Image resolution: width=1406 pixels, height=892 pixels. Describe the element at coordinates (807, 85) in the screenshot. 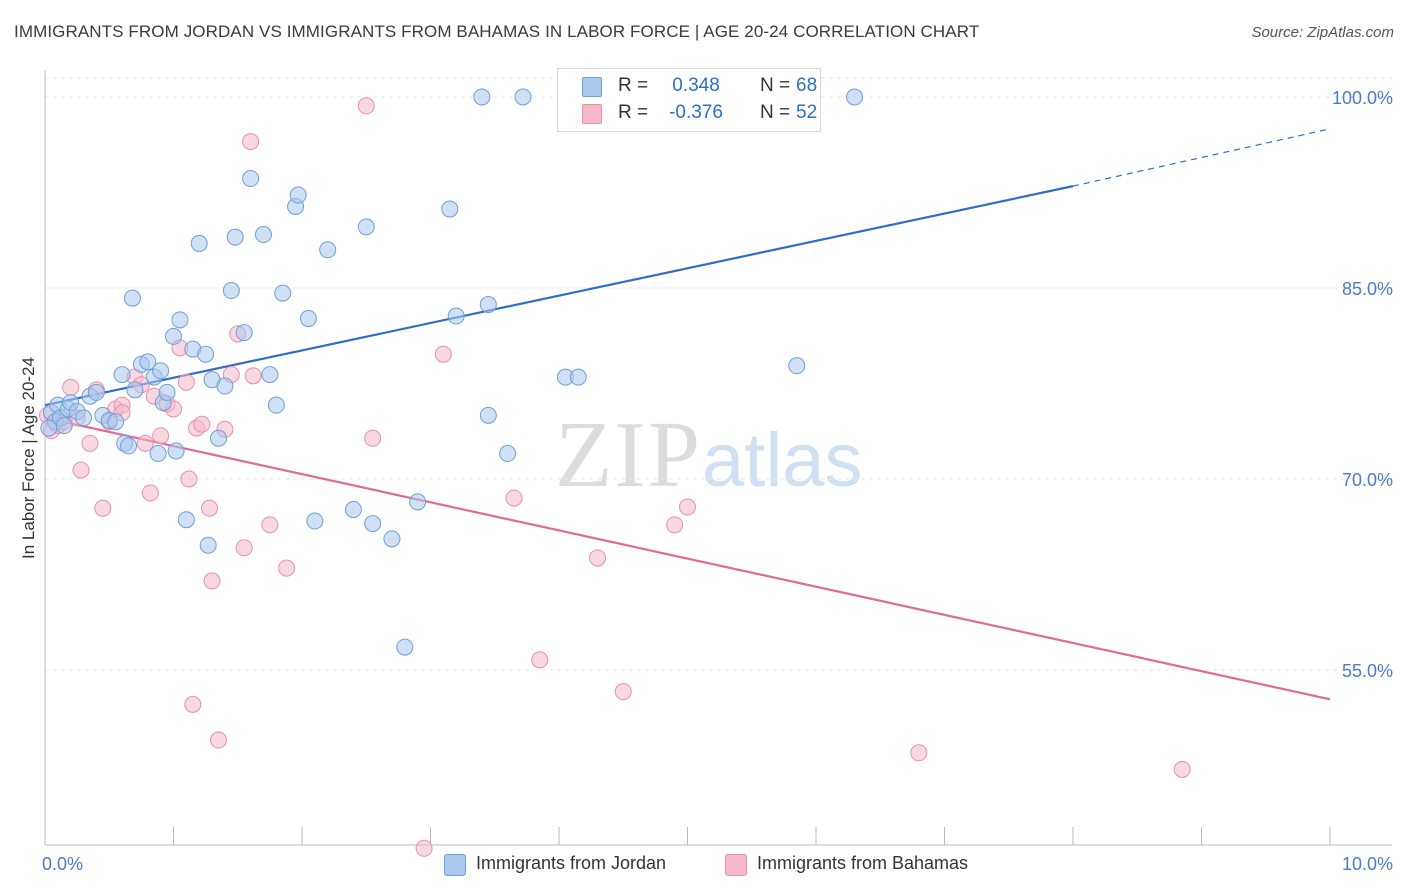

I see `legend-n-value-jordan: 68` at that location.